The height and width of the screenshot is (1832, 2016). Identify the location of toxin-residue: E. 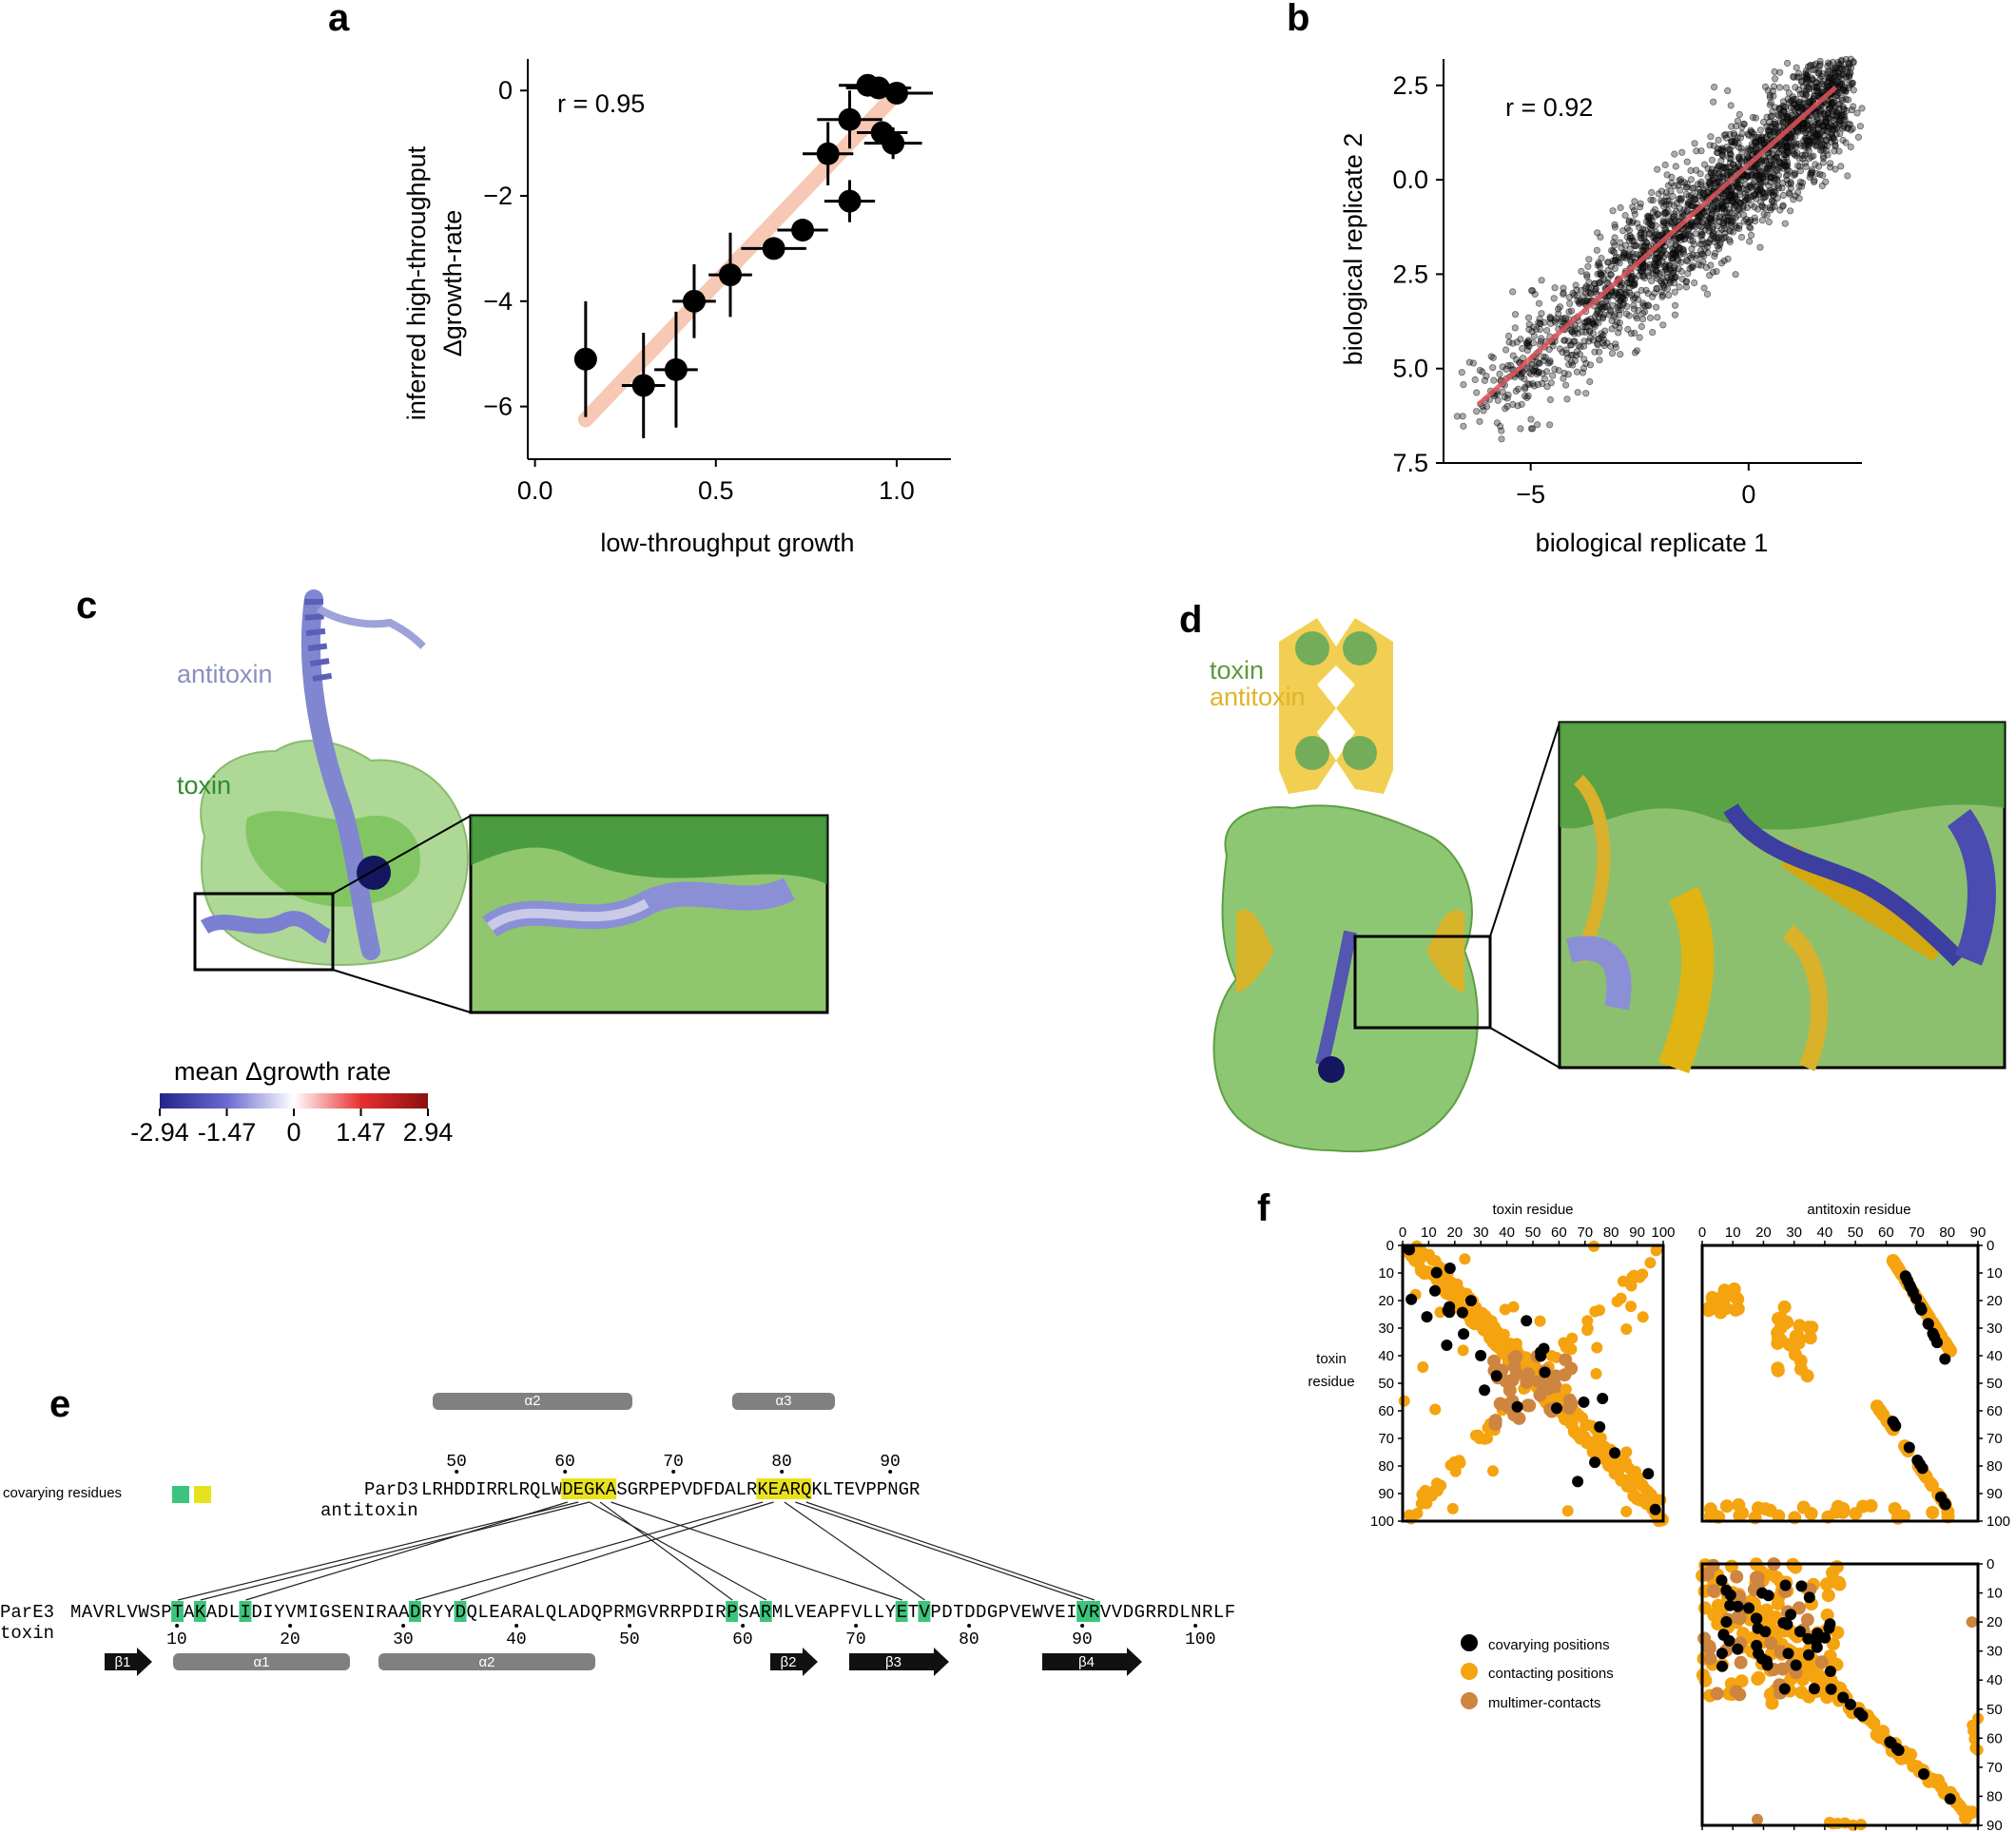
(494, 1612).